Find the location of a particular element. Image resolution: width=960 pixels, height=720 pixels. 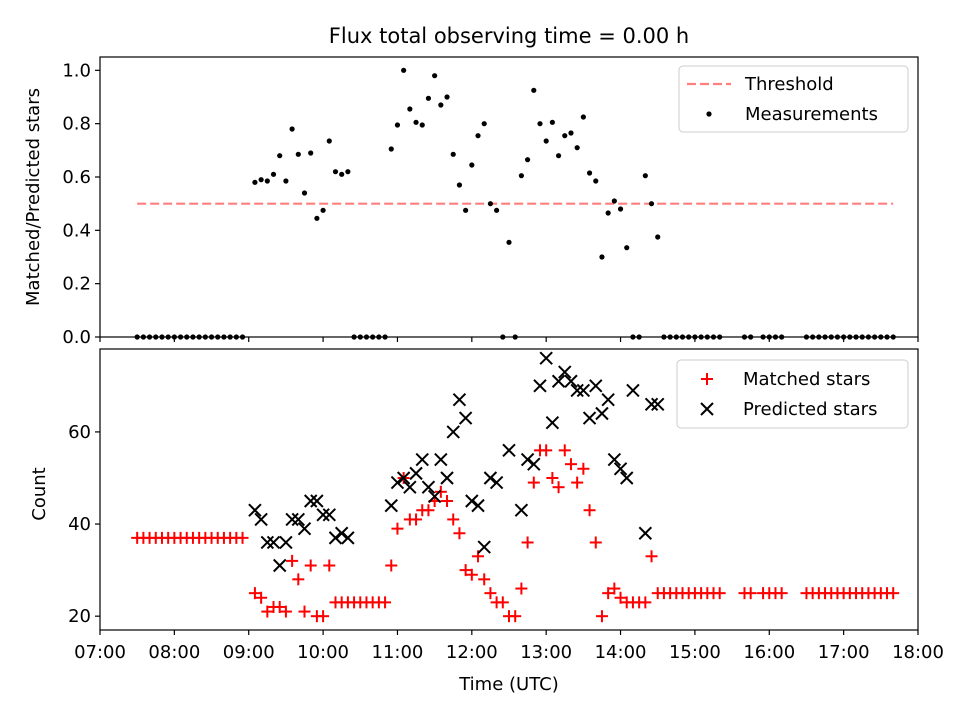

chart-title: Flux total observing time = 0.00 h is located at coordinates (509, 36).